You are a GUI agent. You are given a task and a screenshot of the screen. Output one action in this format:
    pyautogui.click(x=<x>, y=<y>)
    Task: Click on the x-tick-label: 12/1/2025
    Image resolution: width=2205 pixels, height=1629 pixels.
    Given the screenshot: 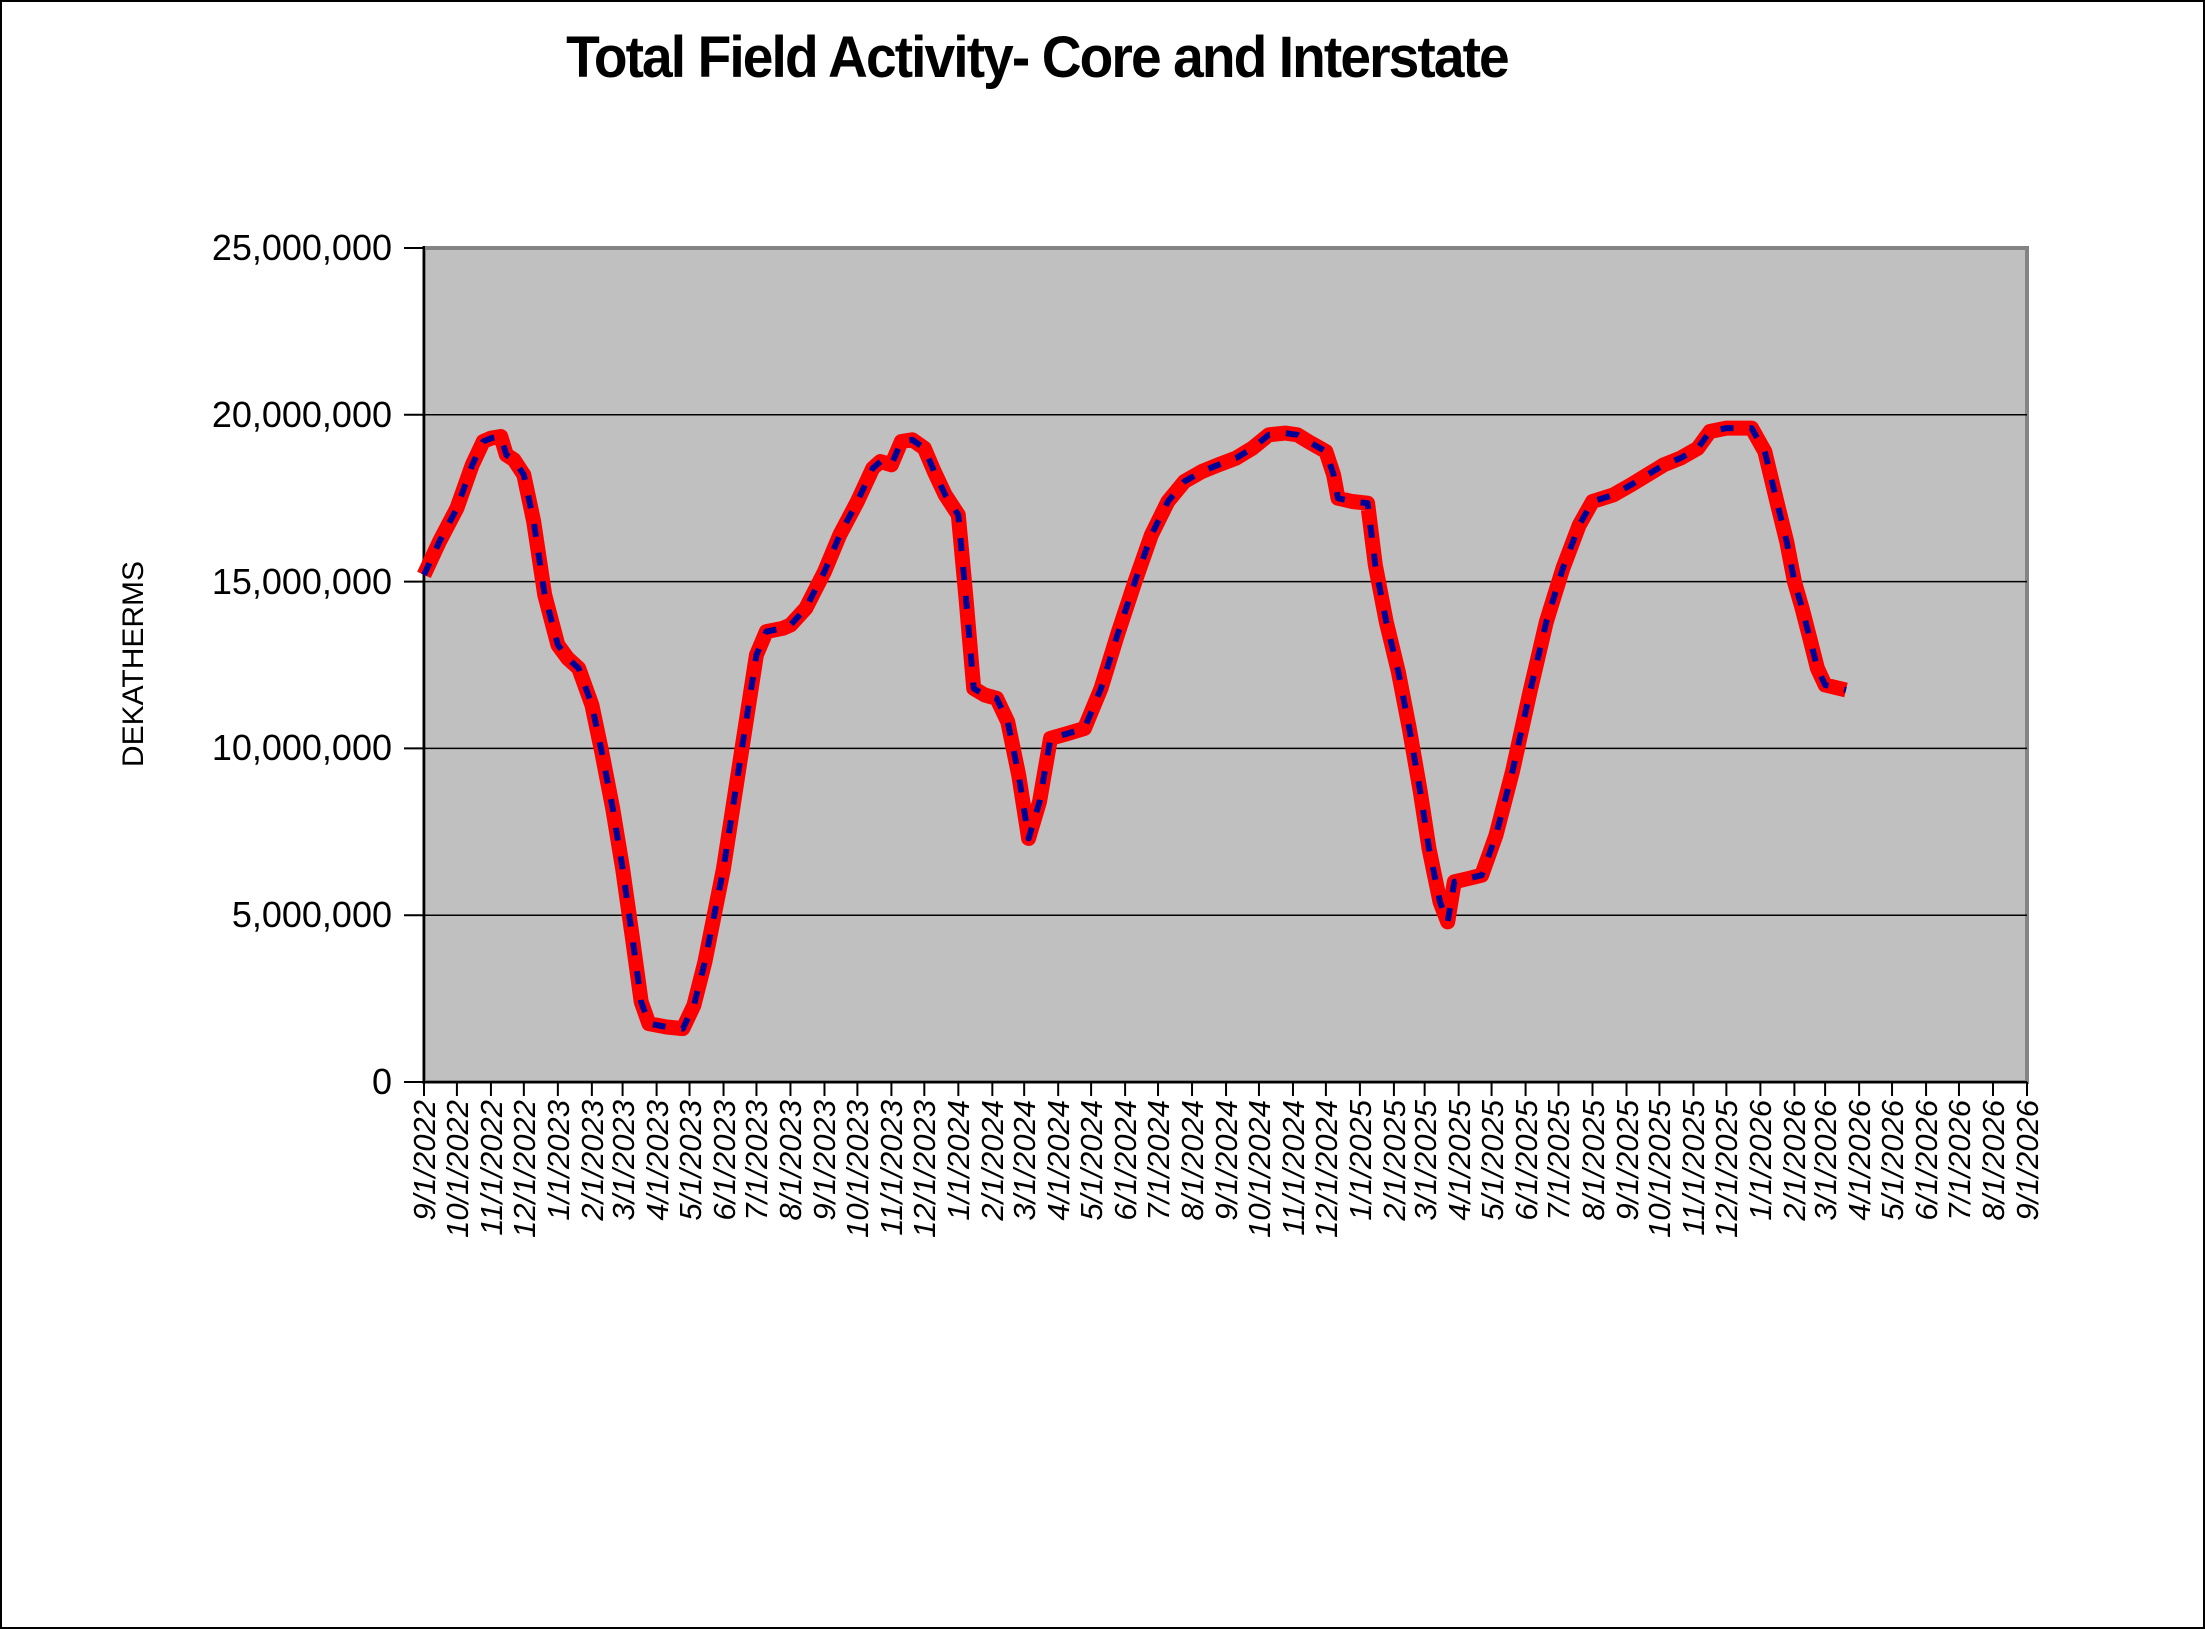 What is the action you would take?
    pyautogui.click(x=1727, y=1169)
    